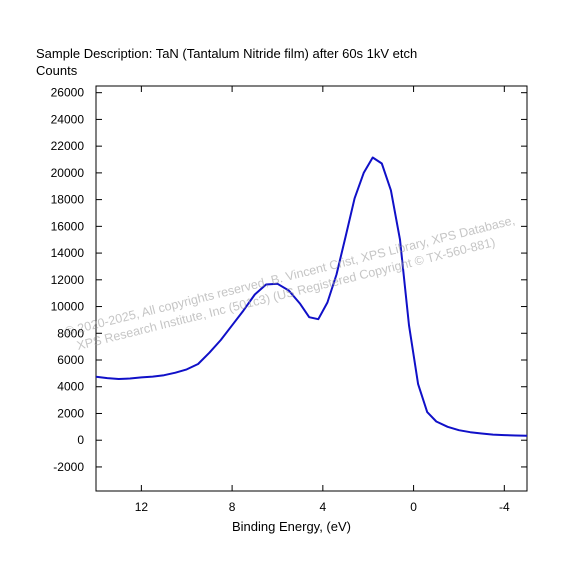 This screenshot has height=565, width=583. I want to click on y-tick-label: 2000, so click(70, 413).